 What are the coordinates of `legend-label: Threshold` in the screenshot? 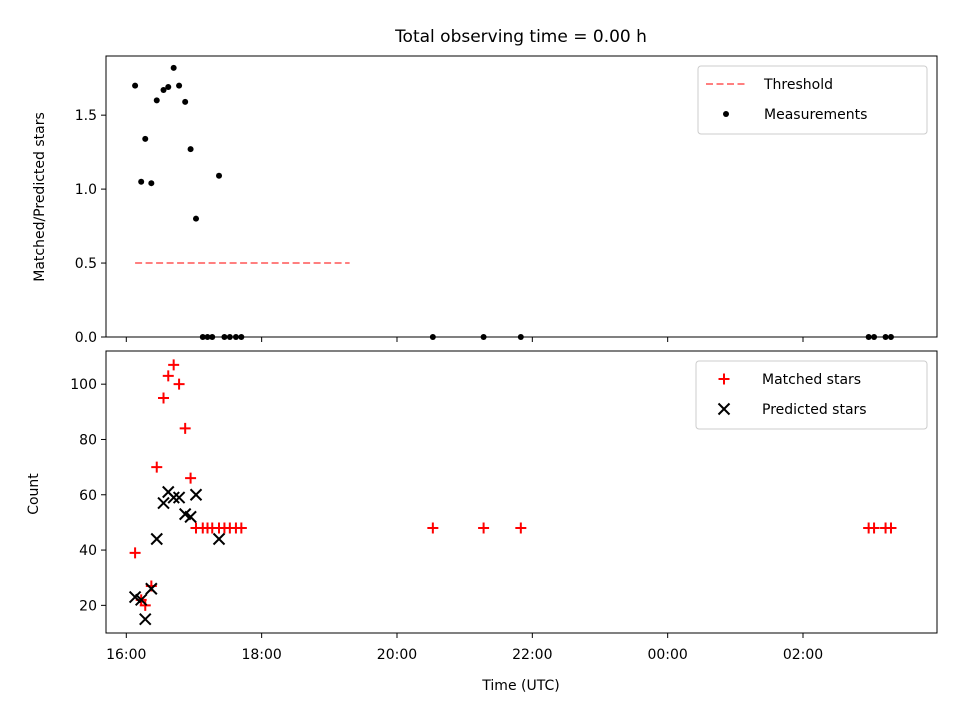 It's located at (798, 85).